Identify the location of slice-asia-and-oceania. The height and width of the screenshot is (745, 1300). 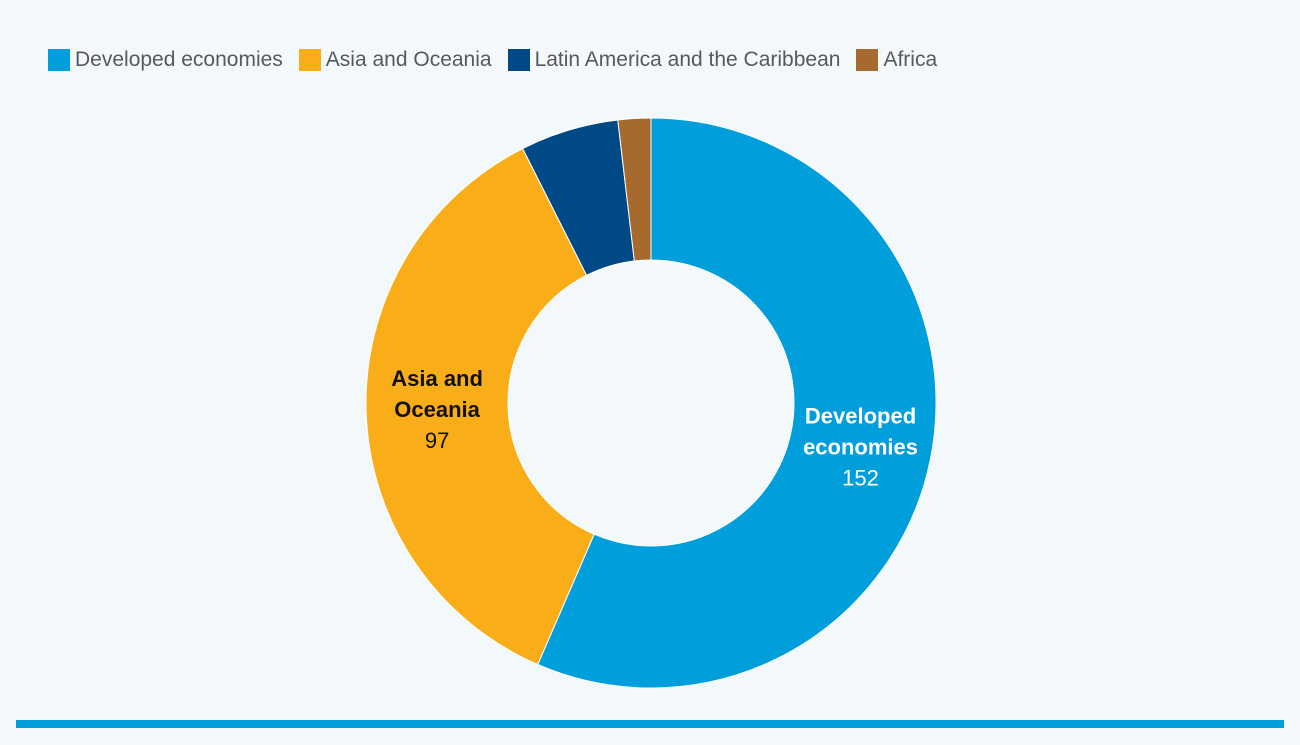
(480, 406).